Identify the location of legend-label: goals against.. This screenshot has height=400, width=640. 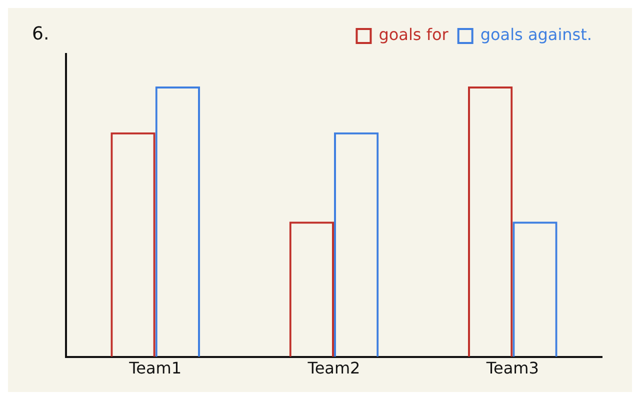
(536, 34).